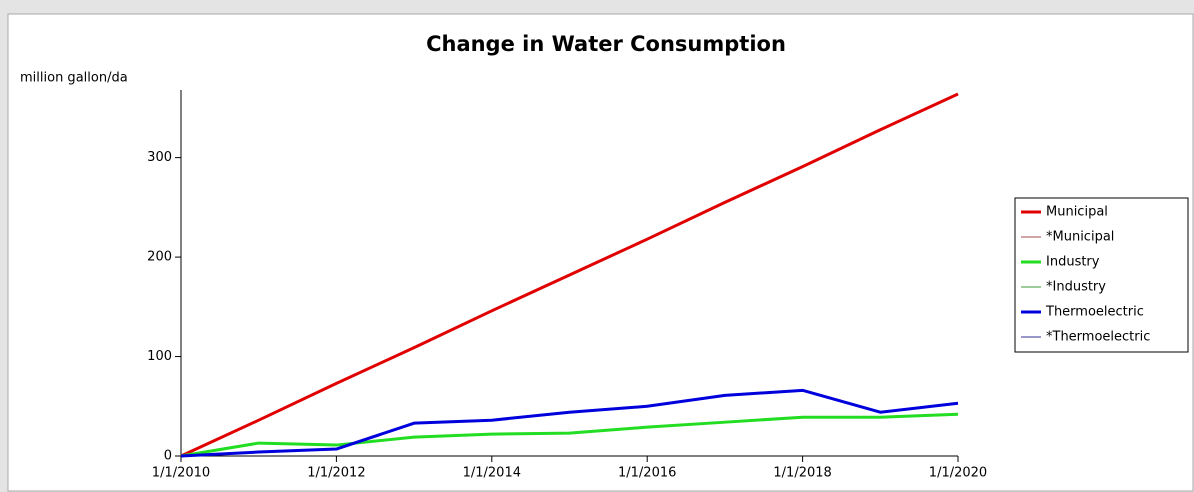 Image resolution: width=1194 pixels, height=492 pixels. What do you see at coordinates (1073, 262) in the screenshot?
I see `legend-label: Industry` at bounding box center [1073, 262].